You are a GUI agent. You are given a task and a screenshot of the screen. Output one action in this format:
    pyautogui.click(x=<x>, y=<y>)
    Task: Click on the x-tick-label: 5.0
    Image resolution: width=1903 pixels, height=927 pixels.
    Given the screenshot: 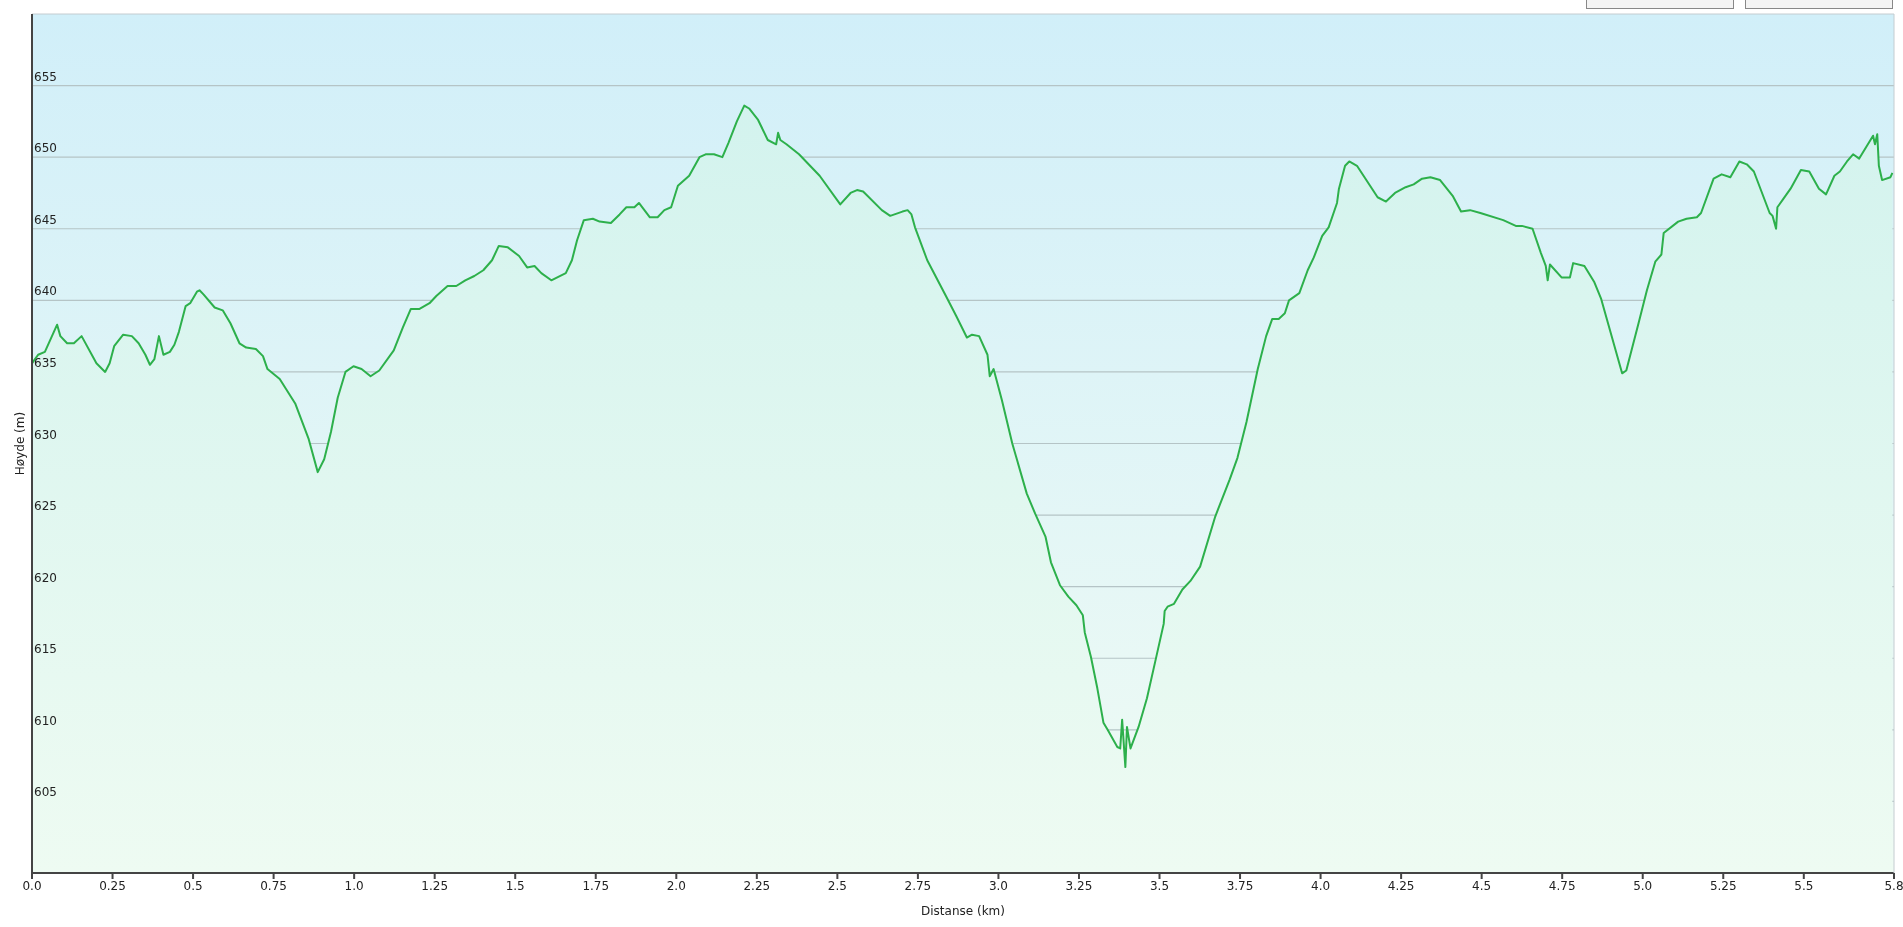 What is the action you would take?
    pyautogui.click(x=1643, y=885)
    